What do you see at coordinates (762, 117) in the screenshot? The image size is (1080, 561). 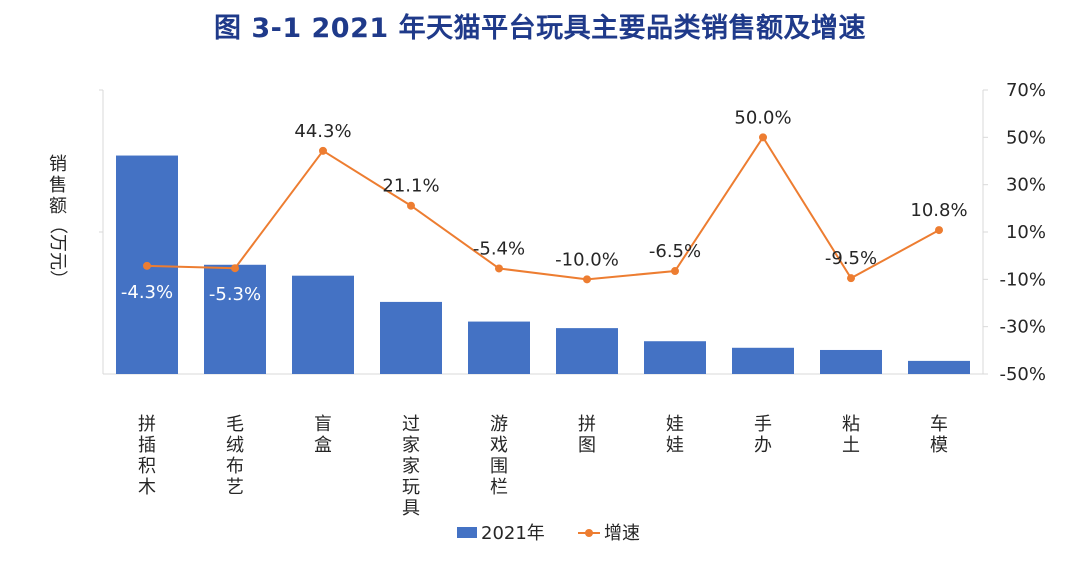 I see `growth-data-label: 50.0%` at bounding box center [762, 117].